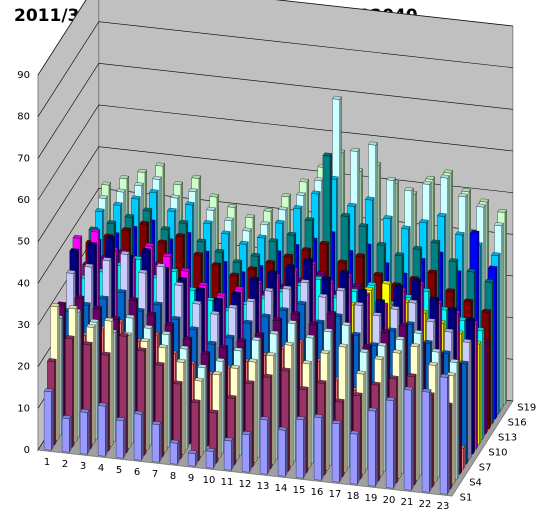 Image resolution: width=560 pixels, height=521 pixels. Describe the element at coordinates (517, 423) in the screenshot. I see `series-label: S16` at that location.